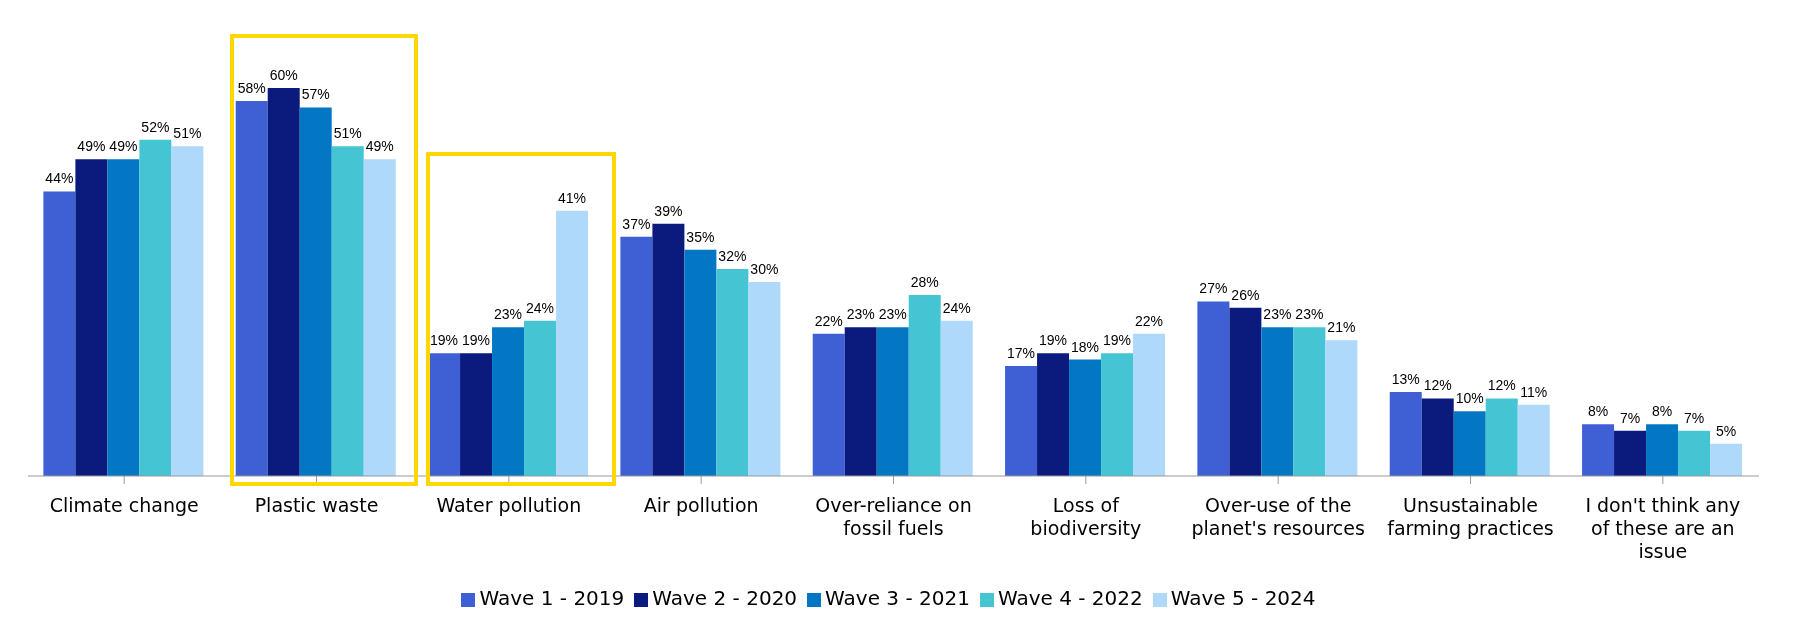 The image size is (1797, 628). What do you see at coordinates (764, 269) in the screenshot?
I see `data-label: 30%` at bounding box center [764, 269].